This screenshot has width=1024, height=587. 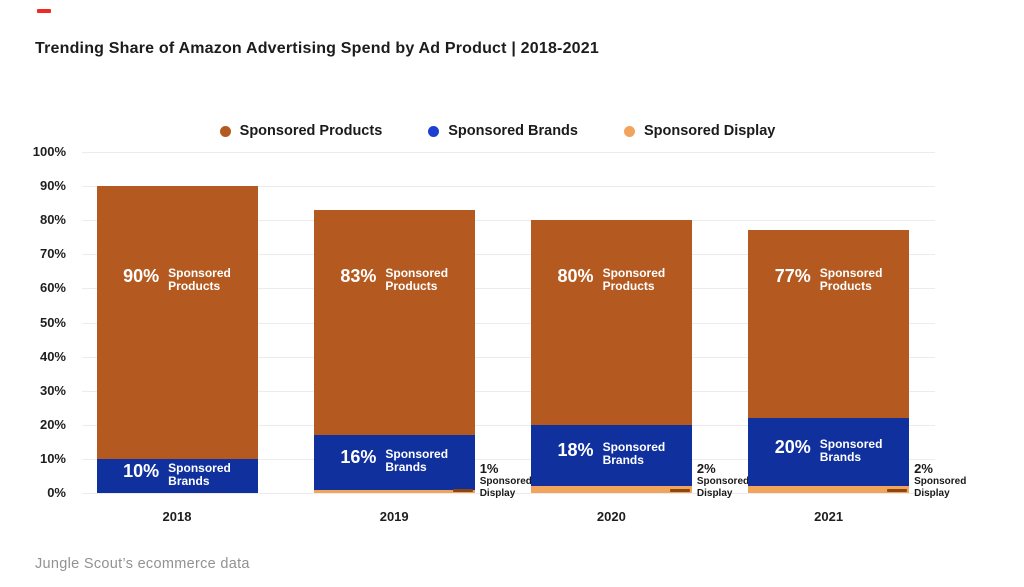 What do you see at coordinates (44, 11) in the screenshot?
I see `red-accent-mark` at bounding box center [44, 11].